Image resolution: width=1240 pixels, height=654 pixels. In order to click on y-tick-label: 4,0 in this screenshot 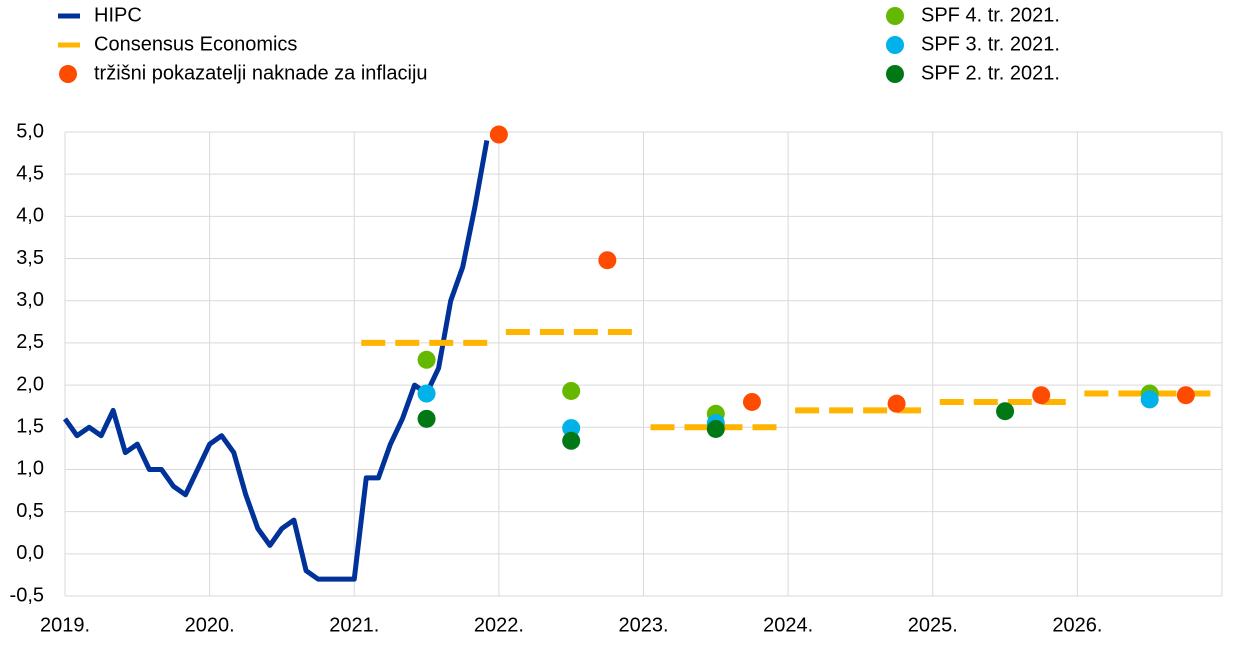, I will do `click(30, 216)`.